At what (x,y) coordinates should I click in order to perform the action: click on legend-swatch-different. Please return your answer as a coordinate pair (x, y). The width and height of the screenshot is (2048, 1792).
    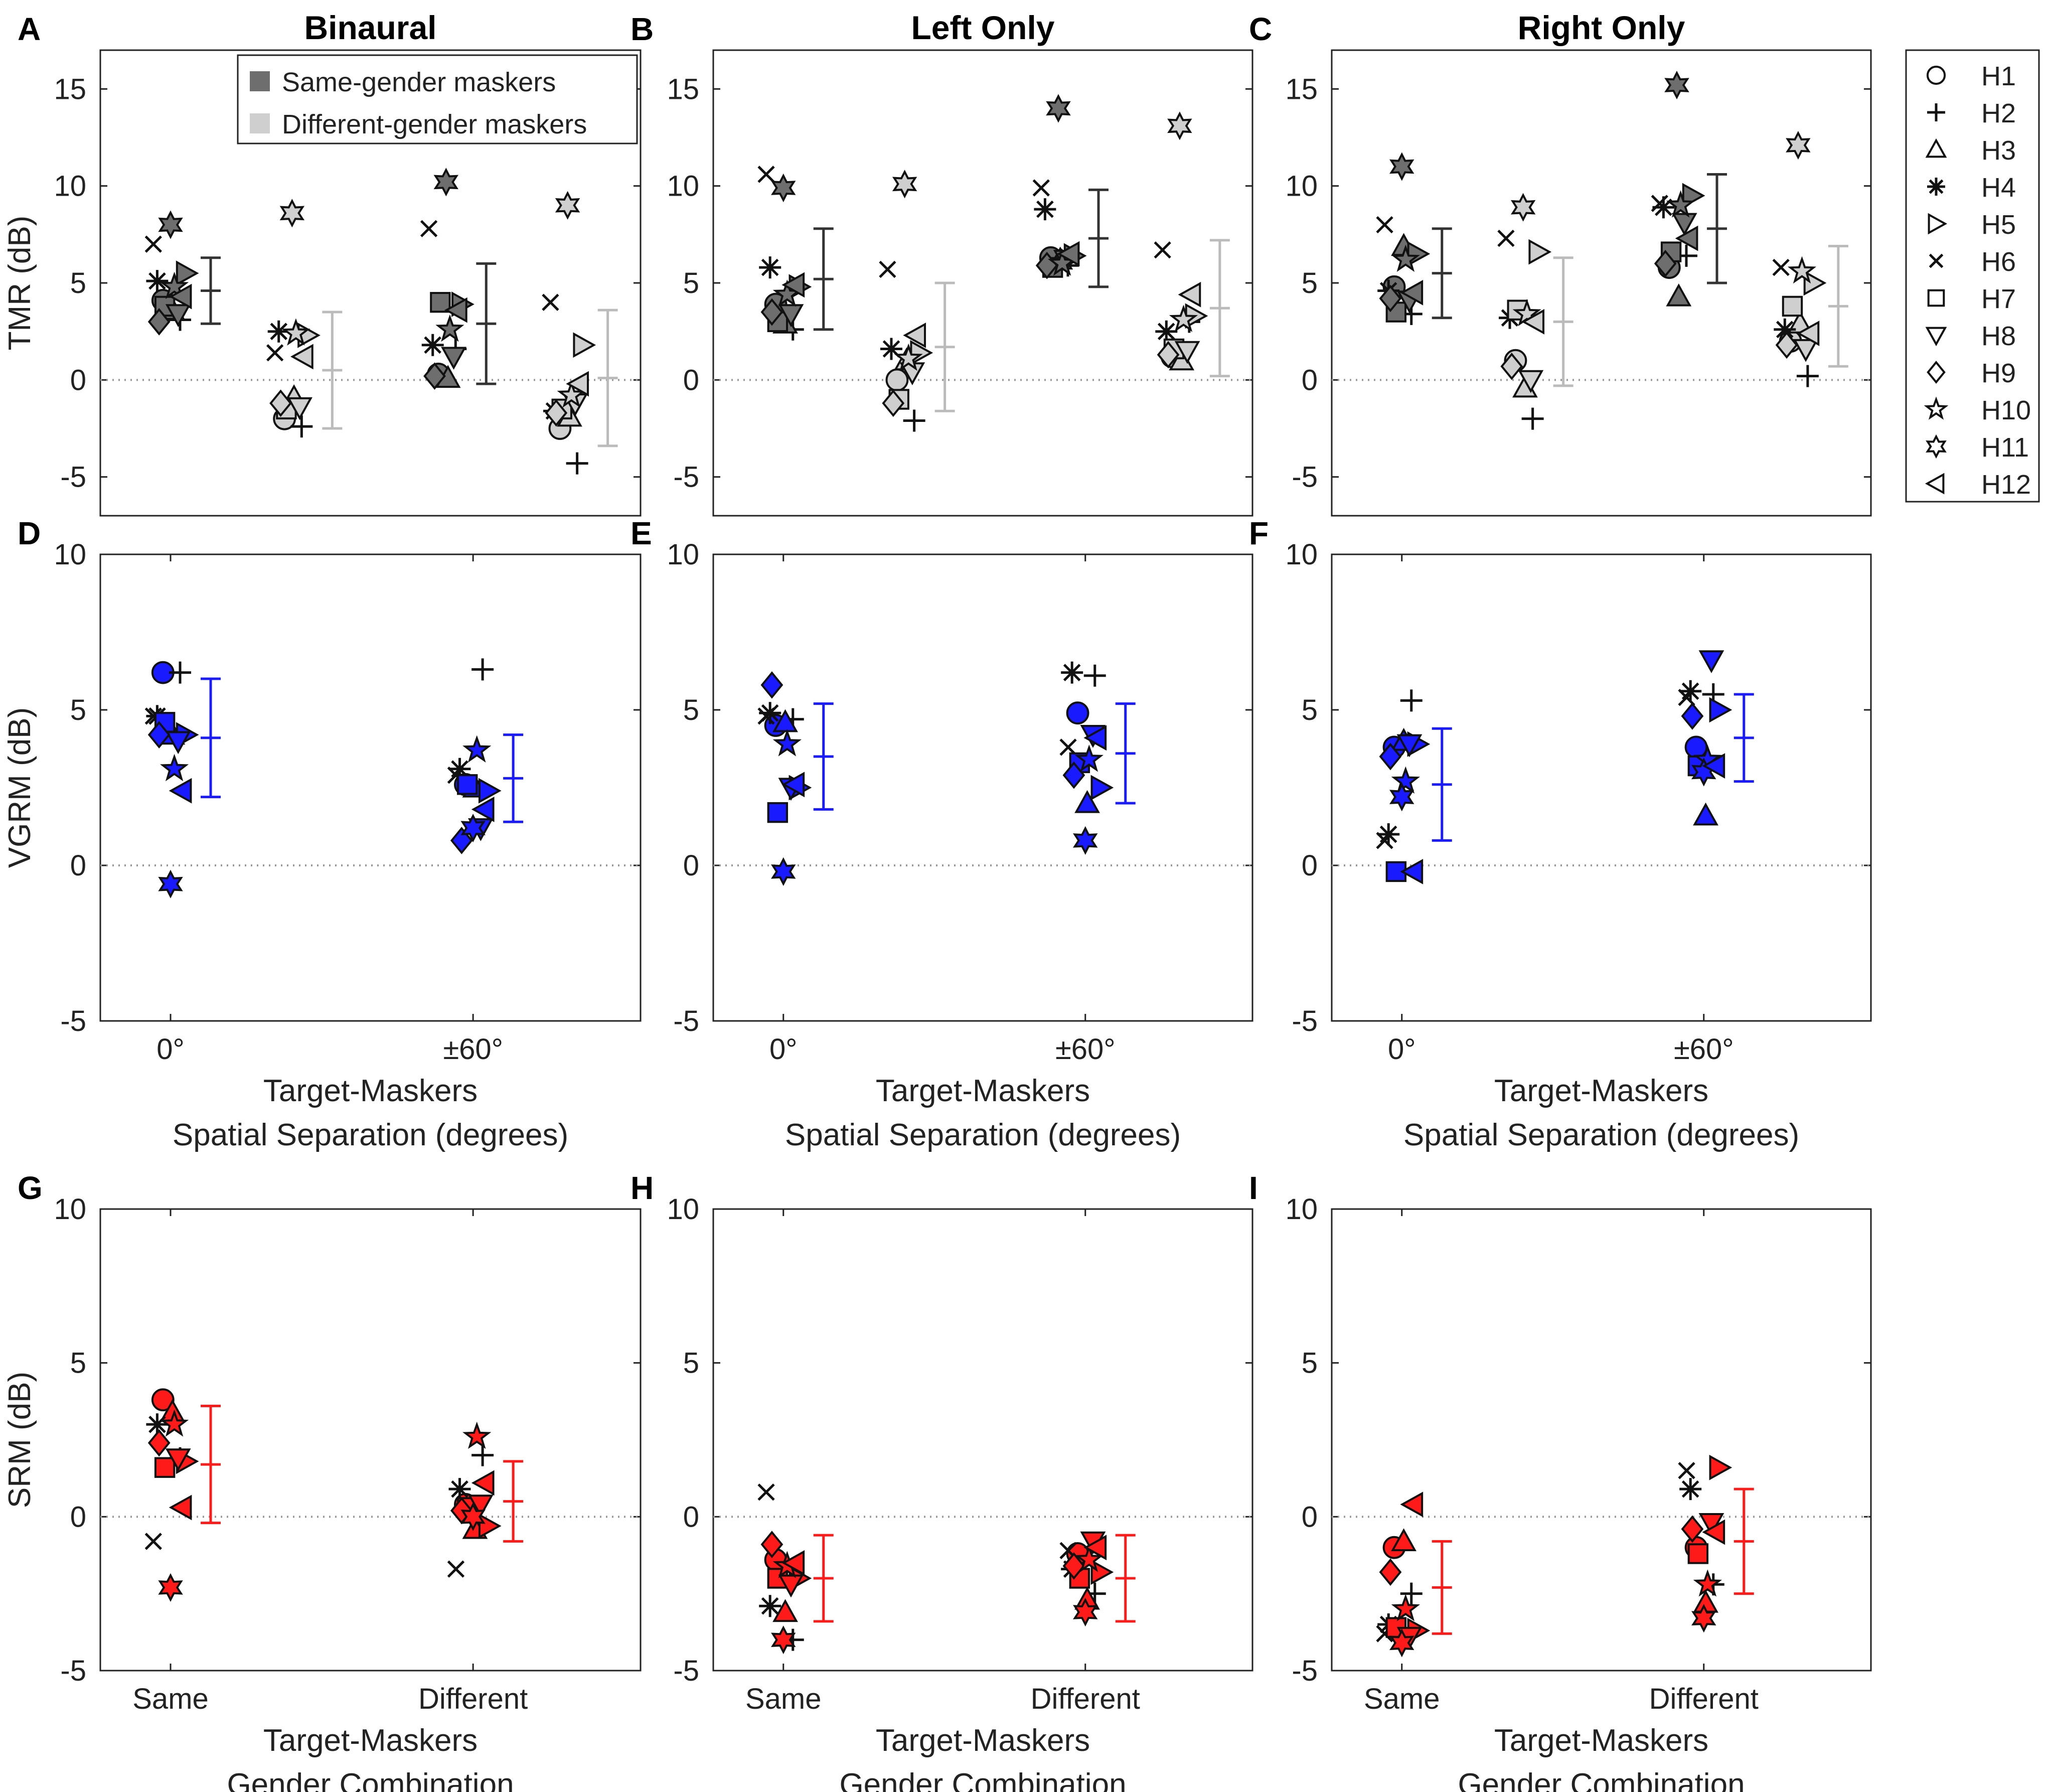
    Looking at the image, I should click on (260, 123).